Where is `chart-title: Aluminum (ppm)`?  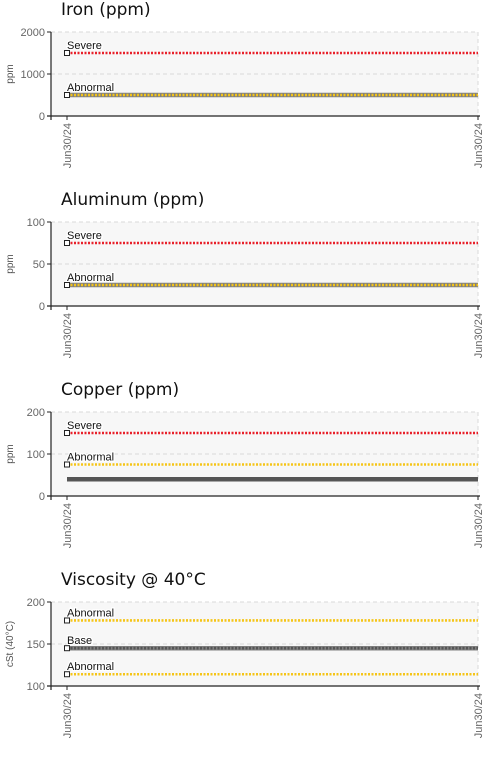
chart-title: Aluminum (ppm) is located at coordinates (133, 200).